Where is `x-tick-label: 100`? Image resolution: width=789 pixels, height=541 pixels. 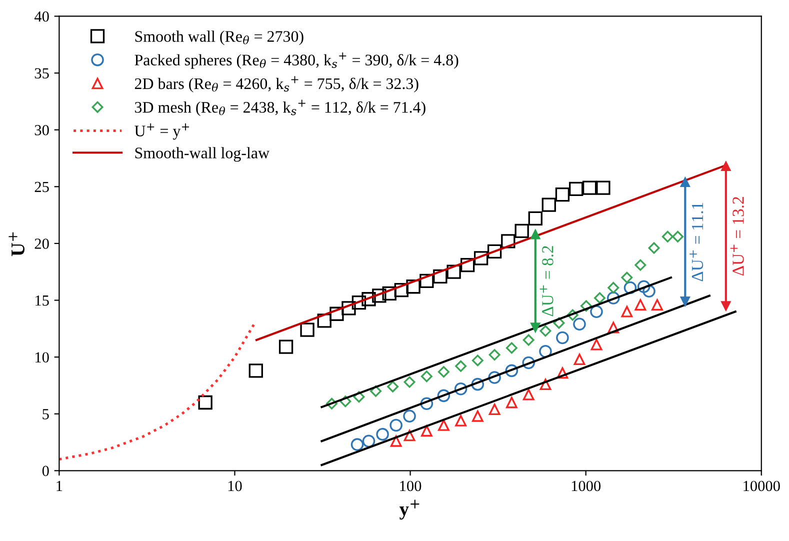 x-tick-label: 100 is located at coordinates (411, 486).